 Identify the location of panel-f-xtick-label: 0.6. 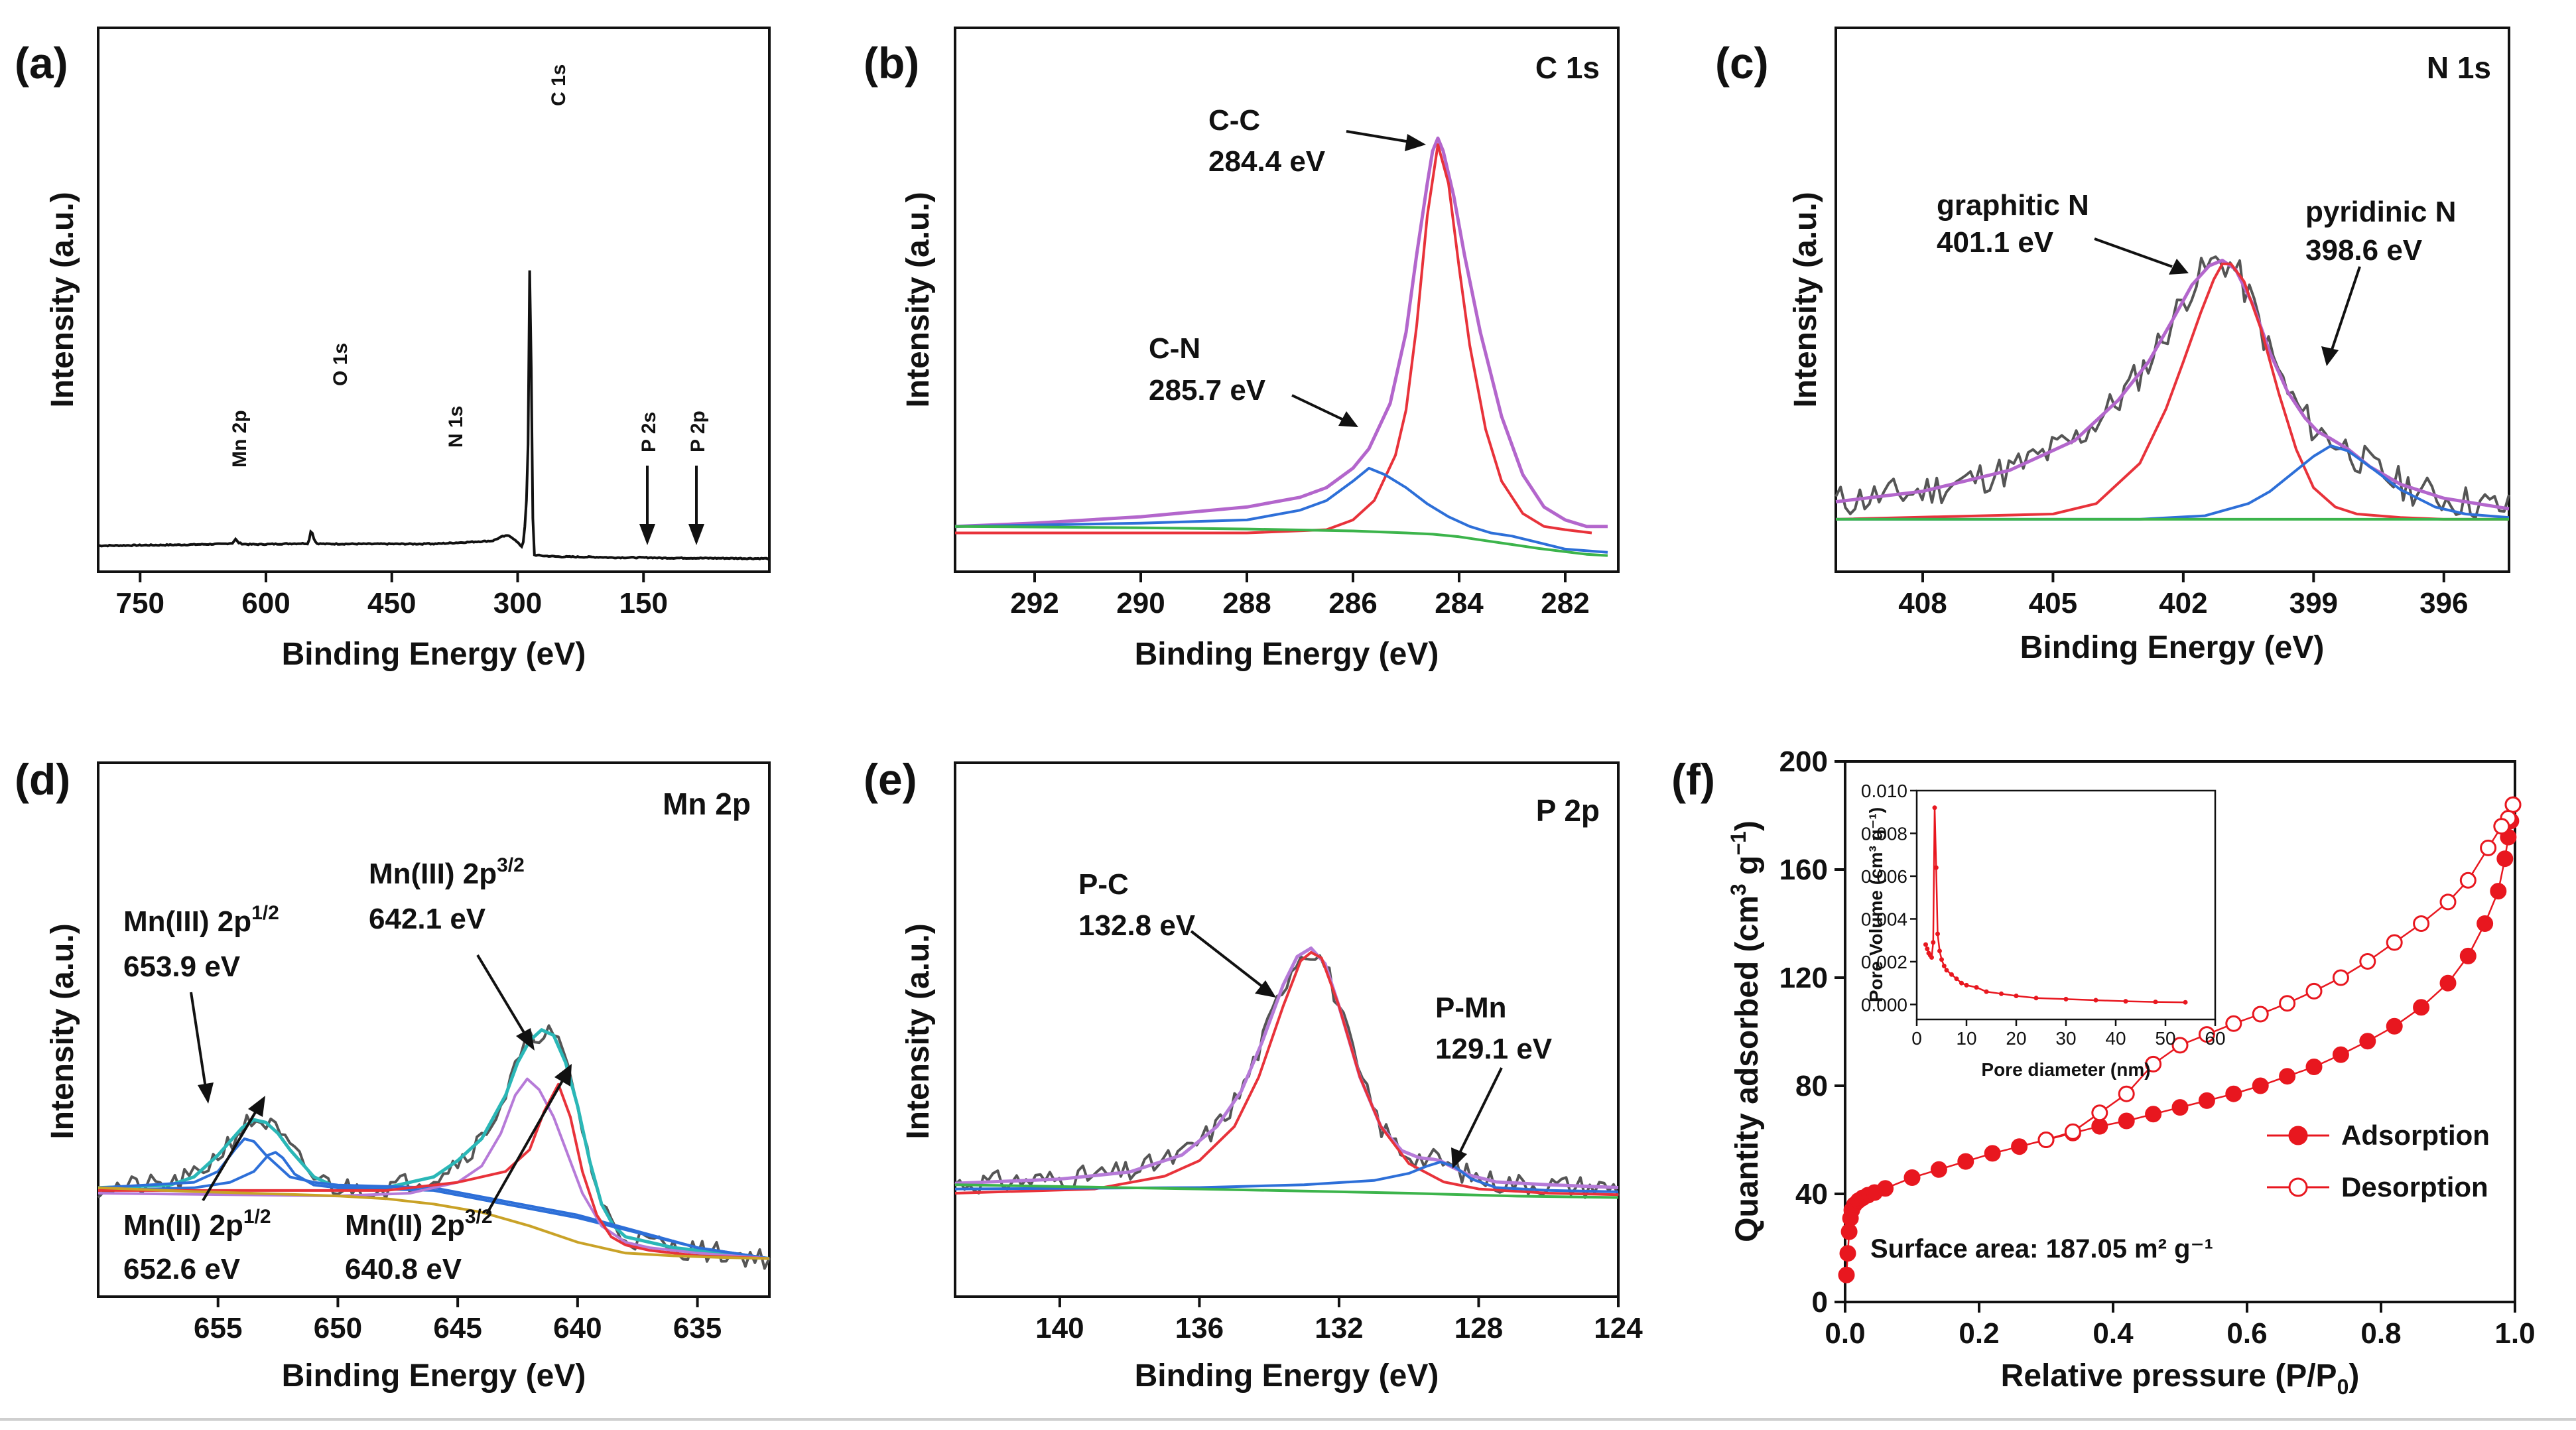
(2247, 1333).